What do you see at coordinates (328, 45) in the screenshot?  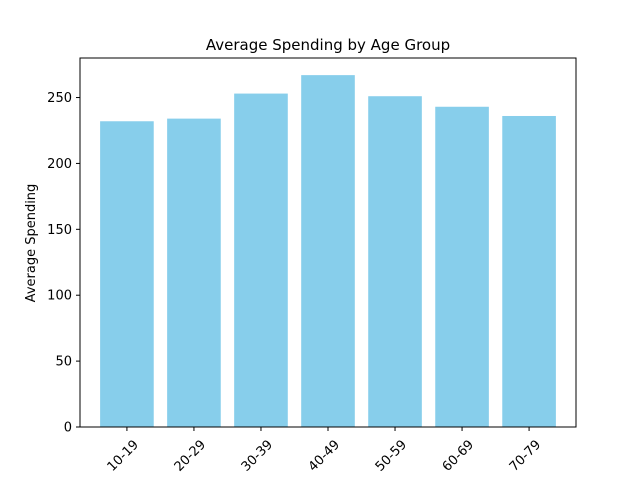 I see `chart-title: Average Spending by Age Group` at bounding box center [328, 45].